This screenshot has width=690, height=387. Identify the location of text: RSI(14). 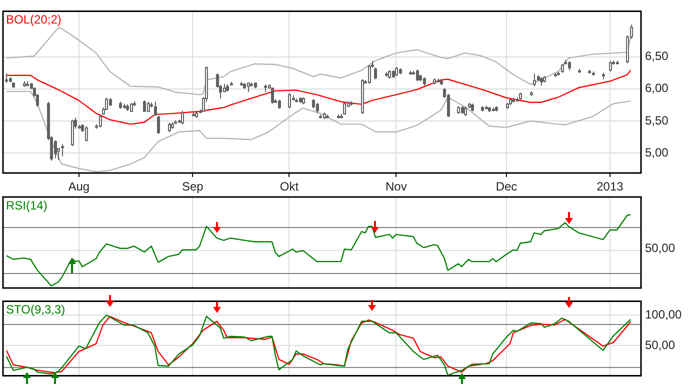
(27, 205).